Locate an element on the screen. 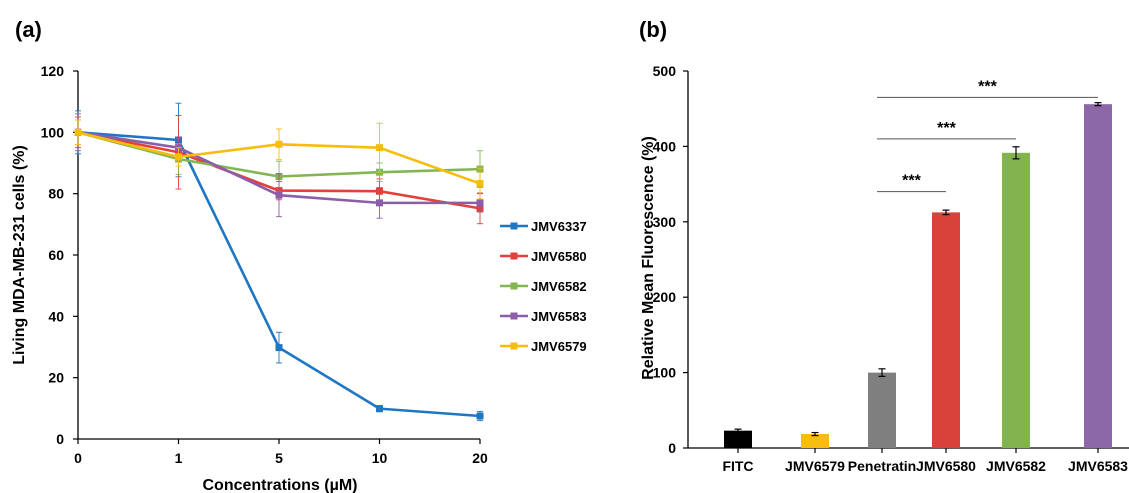  bar-JMV6579 is located at coordinates (815, 439).